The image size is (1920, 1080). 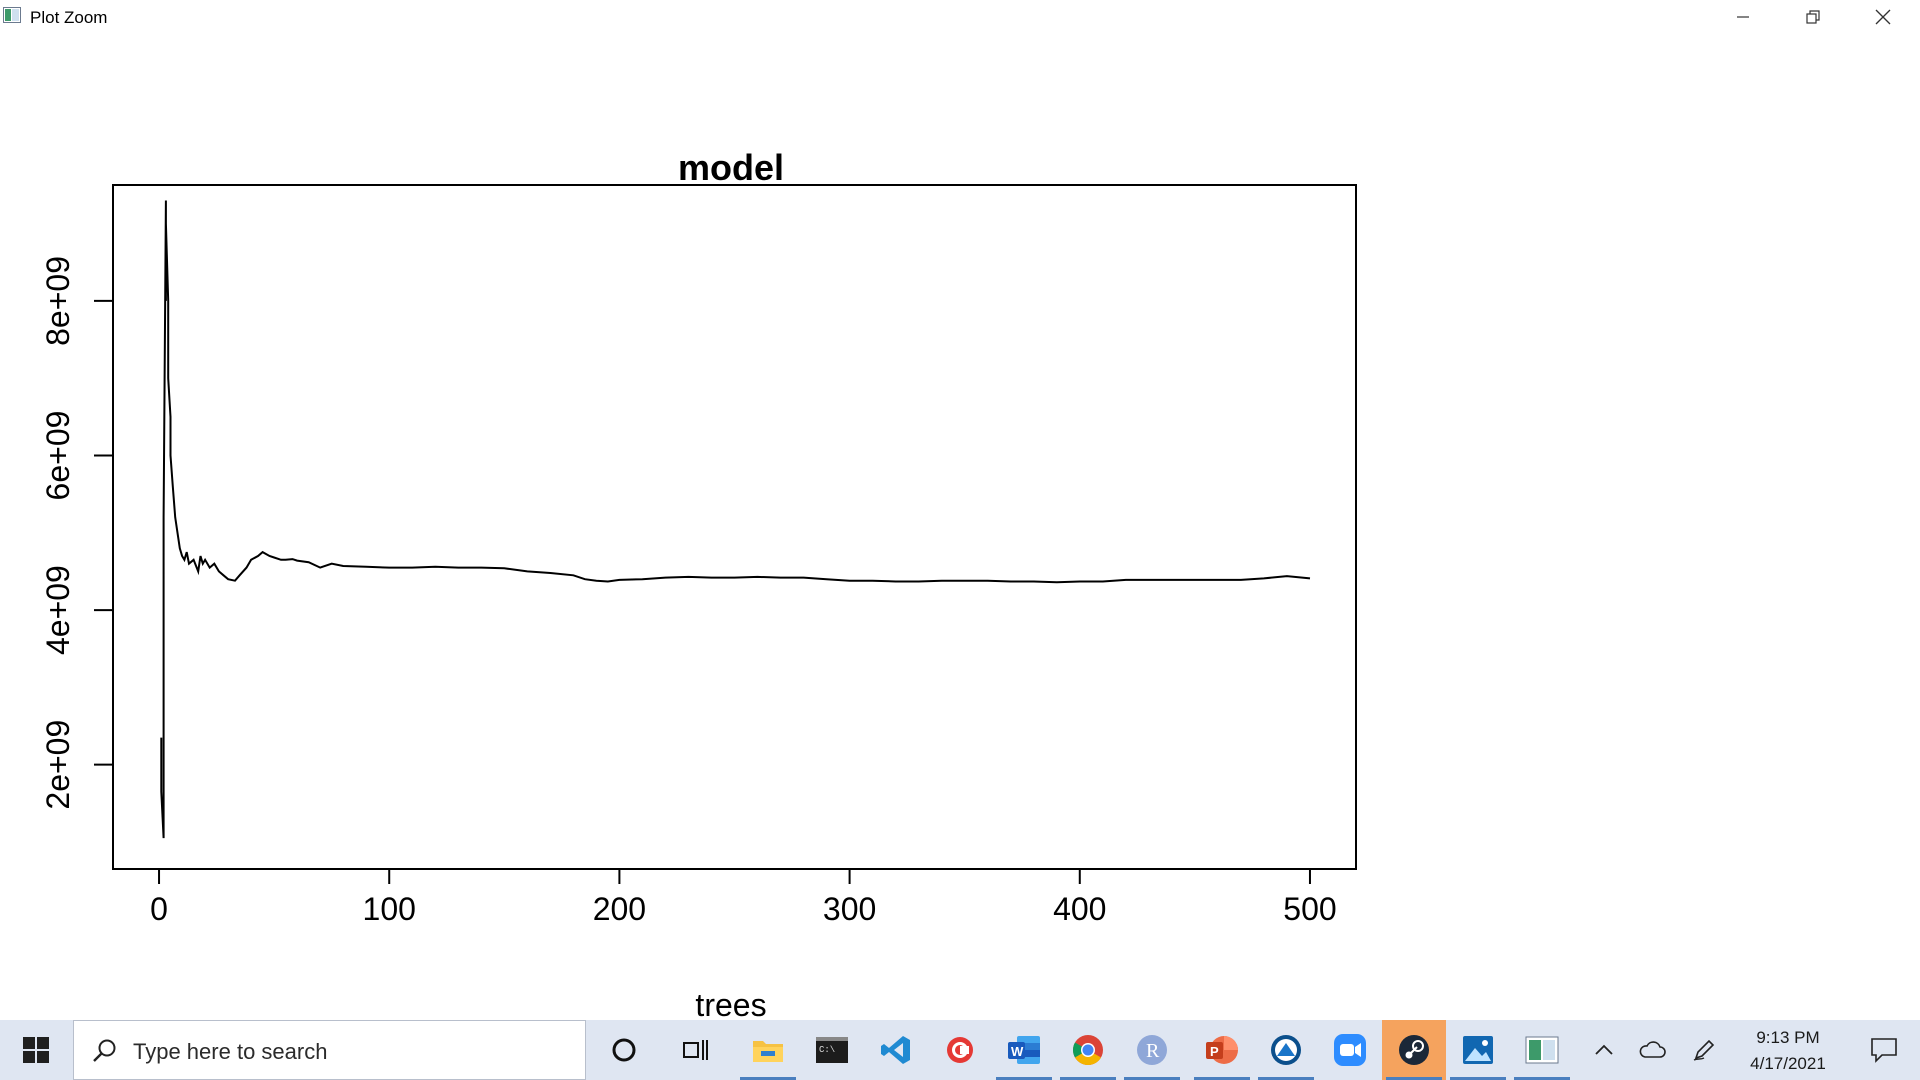 I want to click on svg-text: C:\, so click(x=827, y=1050).